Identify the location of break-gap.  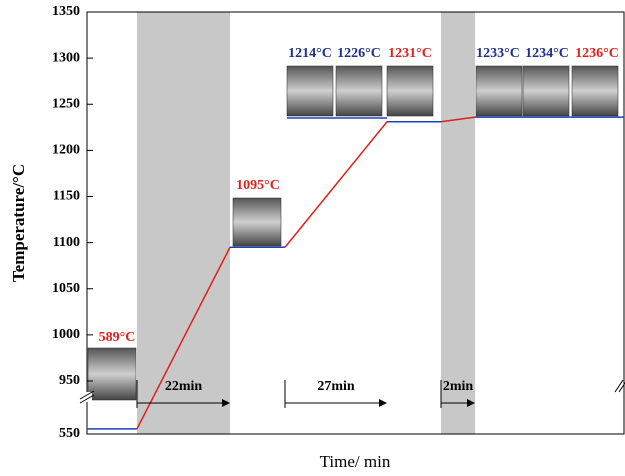
(87, 397).